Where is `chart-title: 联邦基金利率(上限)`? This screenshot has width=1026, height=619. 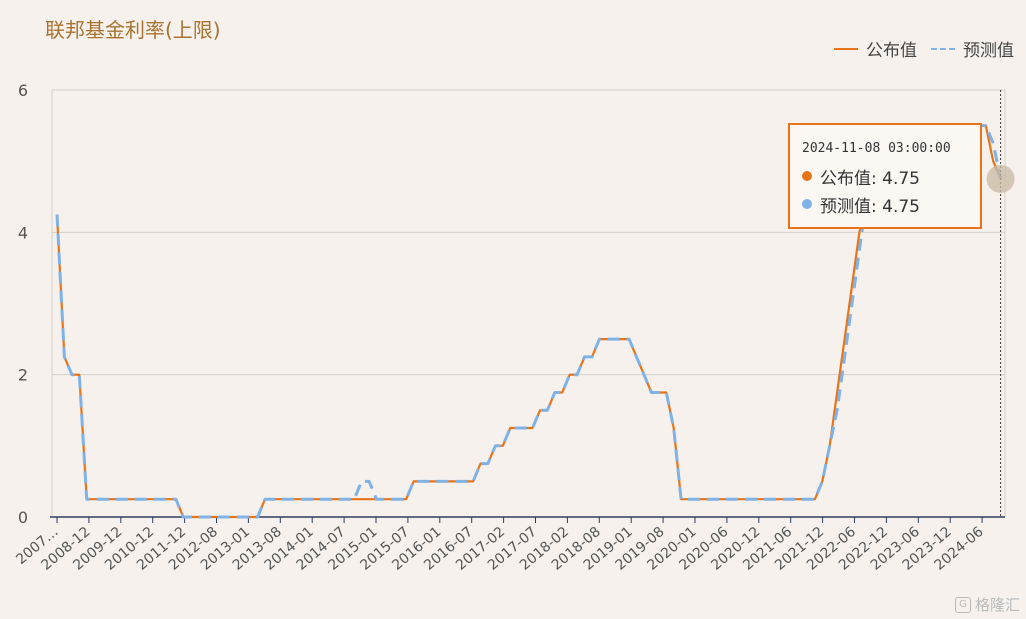
chart-title: 联邦基金利率(上限) is located at coordinates (133, 30).